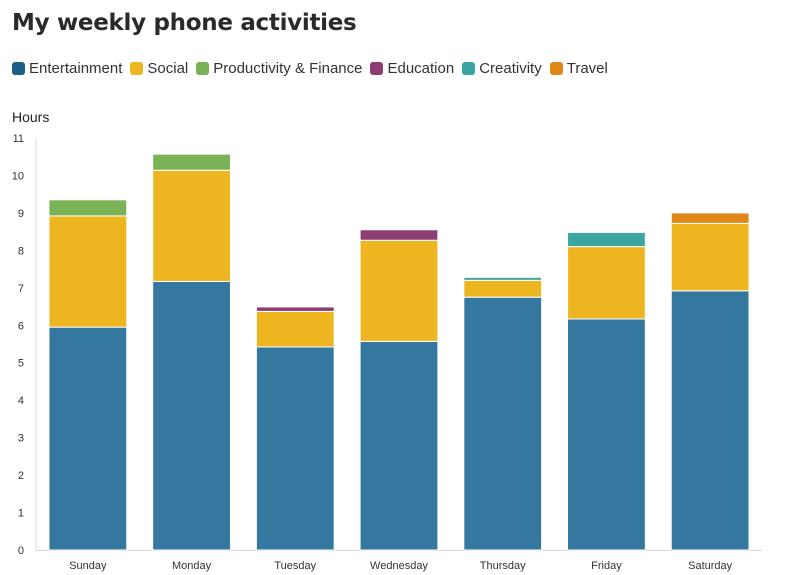 The image size is (796, 575). Describe the element at coordinates (88, 566) in the screenshot. I see `x-tick-label: Sunday` at that location.